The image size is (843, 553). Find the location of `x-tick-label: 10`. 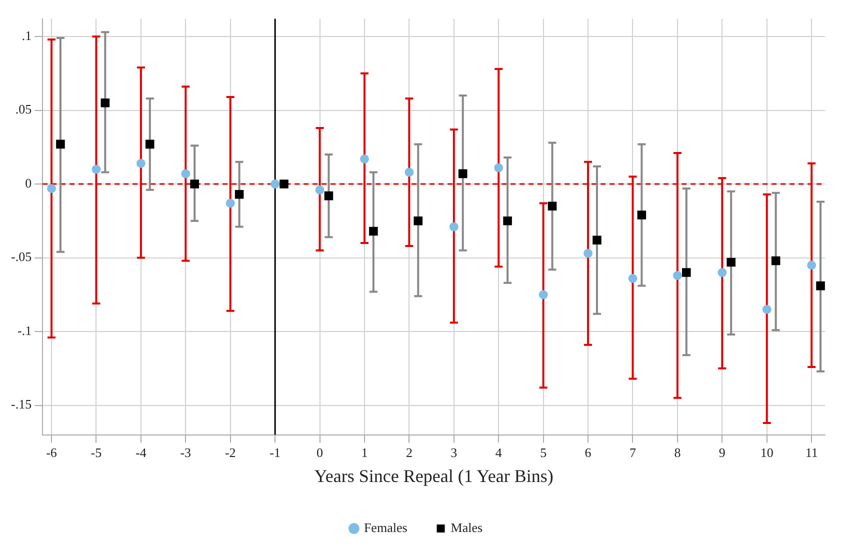

x-tick-label: 10 is located at coordinates (767, 452).